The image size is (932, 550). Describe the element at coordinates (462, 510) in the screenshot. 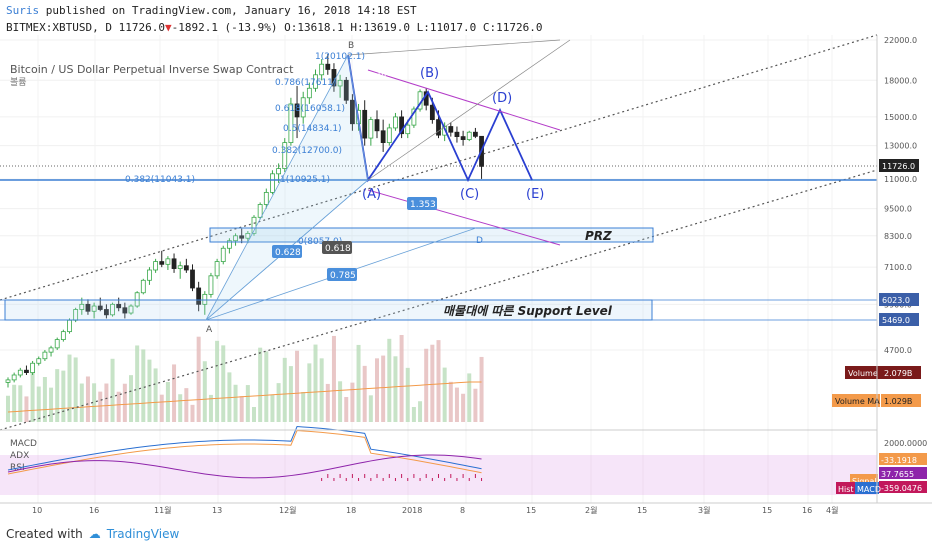

I see `time-tick-label: 8` at that location.